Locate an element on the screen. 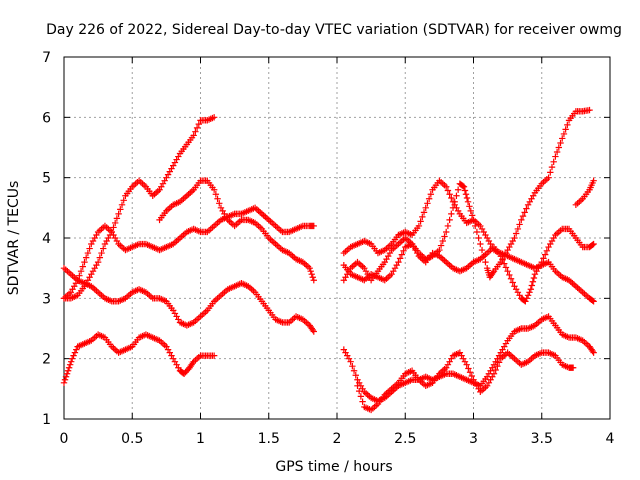 The height and width of the screenshot is (480, 640). x-tick-label: 1 is located at coordinates (200, 439).